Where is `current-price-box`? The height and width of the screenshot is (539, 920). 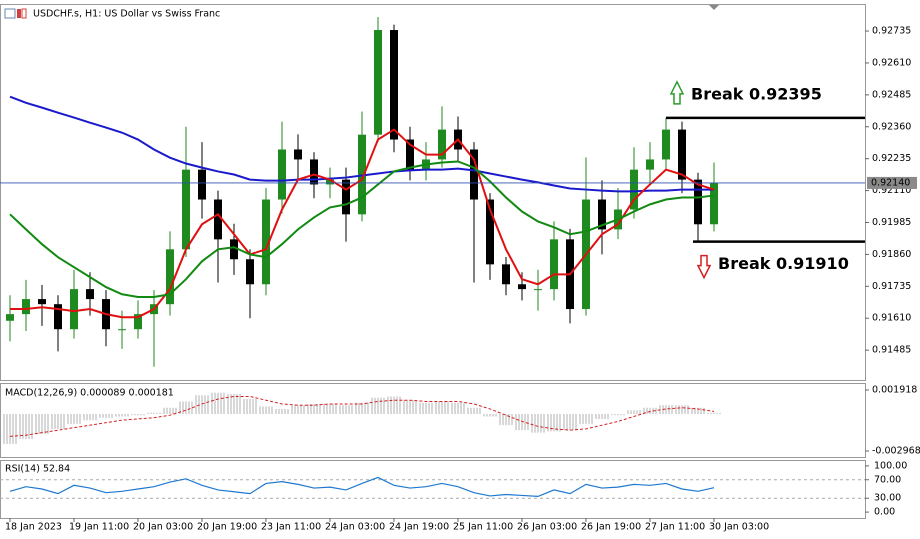
current-price-box is located at coordinates (892, 182).